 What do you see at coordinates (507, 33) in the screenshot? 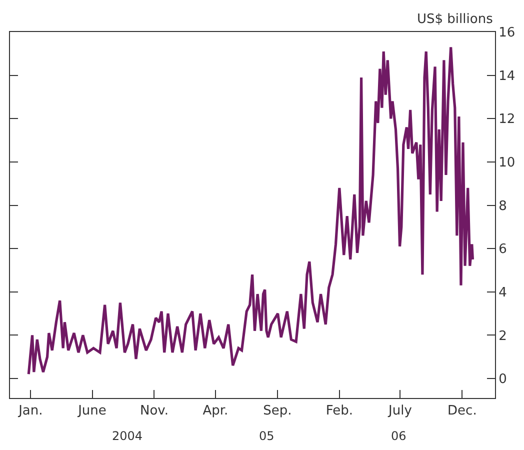
I see `y-tick-label: 16` at bounding box center [507, 33].